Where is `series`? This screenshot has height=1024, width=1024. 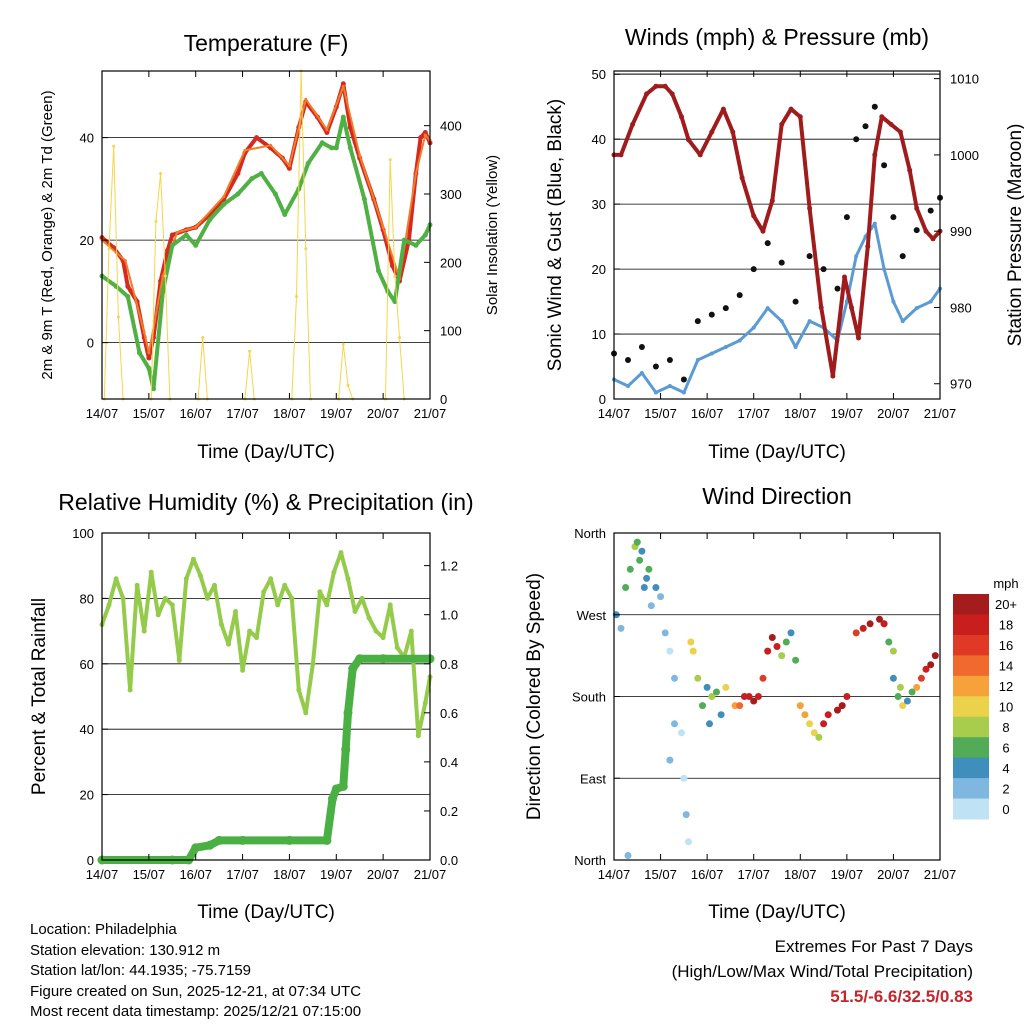
series is located at coordinates (266, 235).